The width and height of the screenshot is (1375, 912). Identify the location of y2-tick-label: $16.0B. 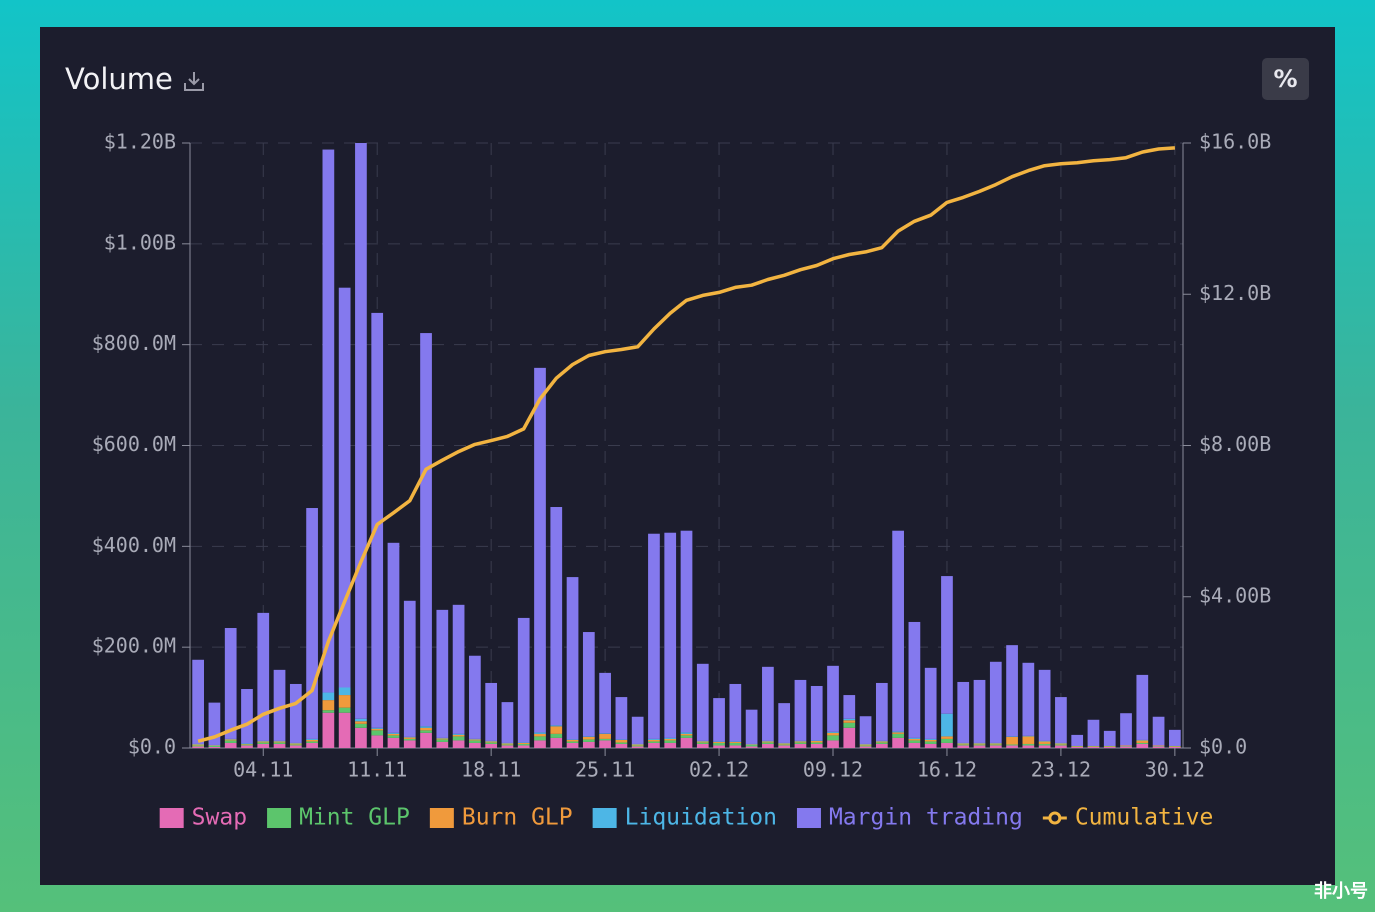
(1235, 142).